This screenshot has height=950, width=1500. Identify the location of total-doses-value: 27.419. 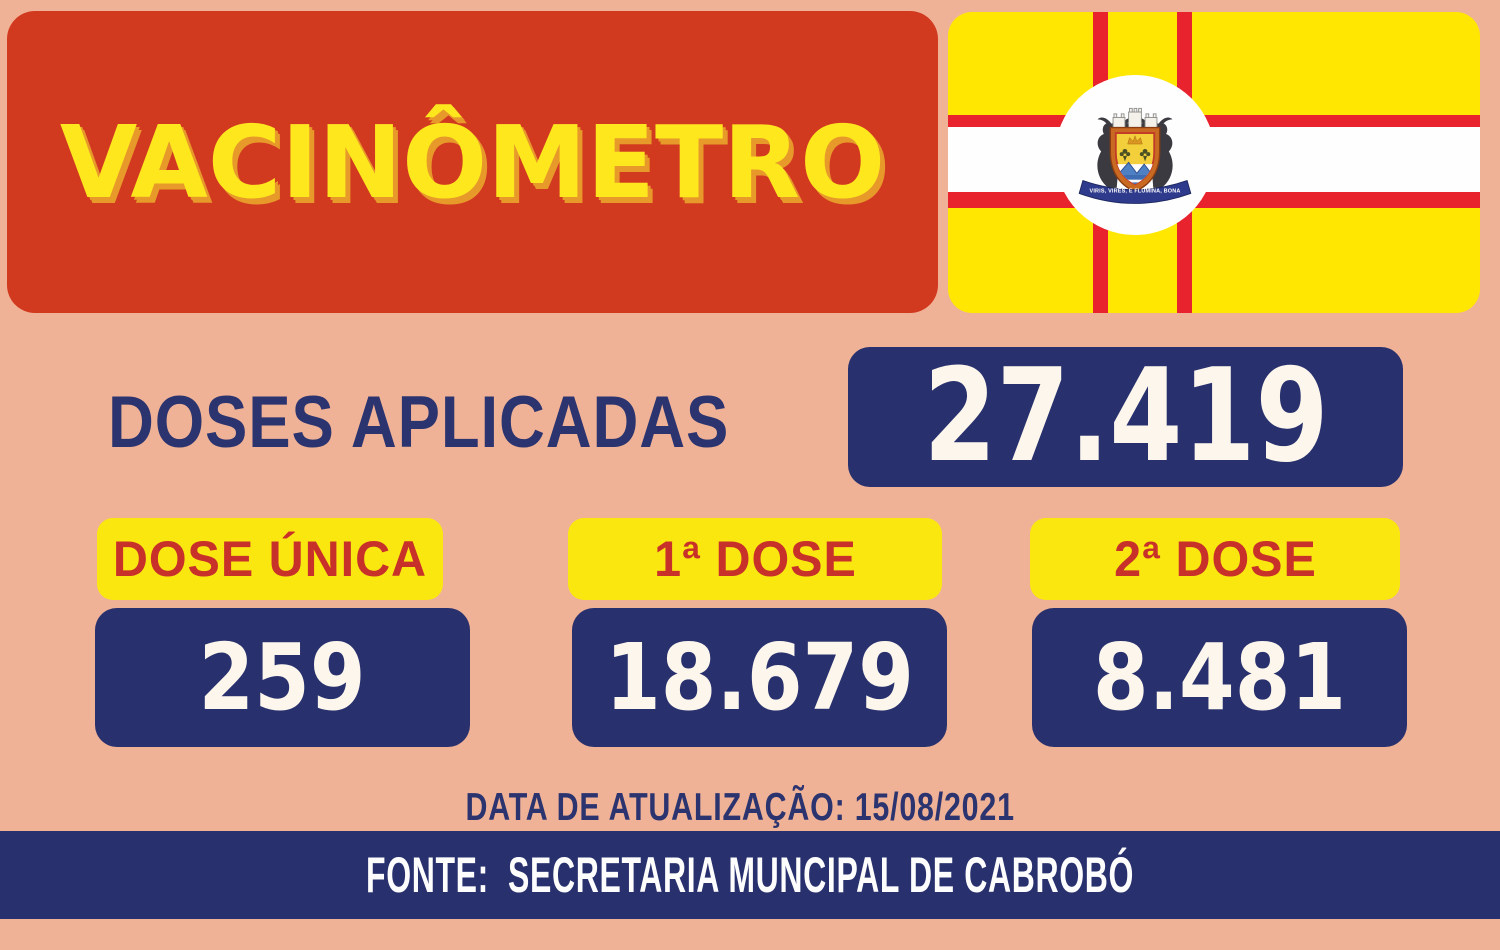
(1125, 416).